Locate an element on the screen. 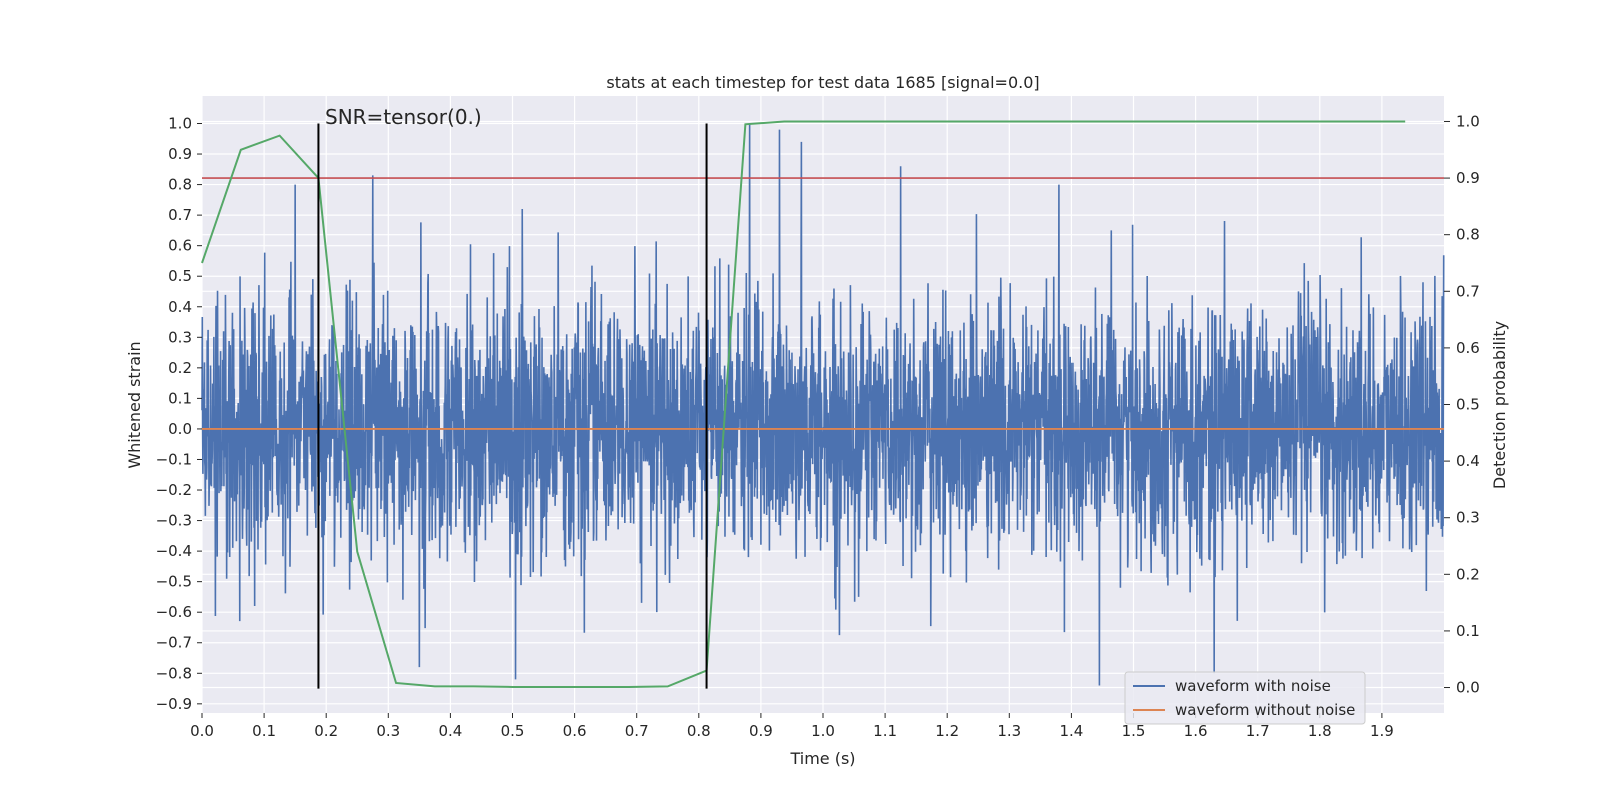 The width and height of the screenshot is (1600, 800). y2-tick-label: 0.1 is located at coordinates (1468, 631).